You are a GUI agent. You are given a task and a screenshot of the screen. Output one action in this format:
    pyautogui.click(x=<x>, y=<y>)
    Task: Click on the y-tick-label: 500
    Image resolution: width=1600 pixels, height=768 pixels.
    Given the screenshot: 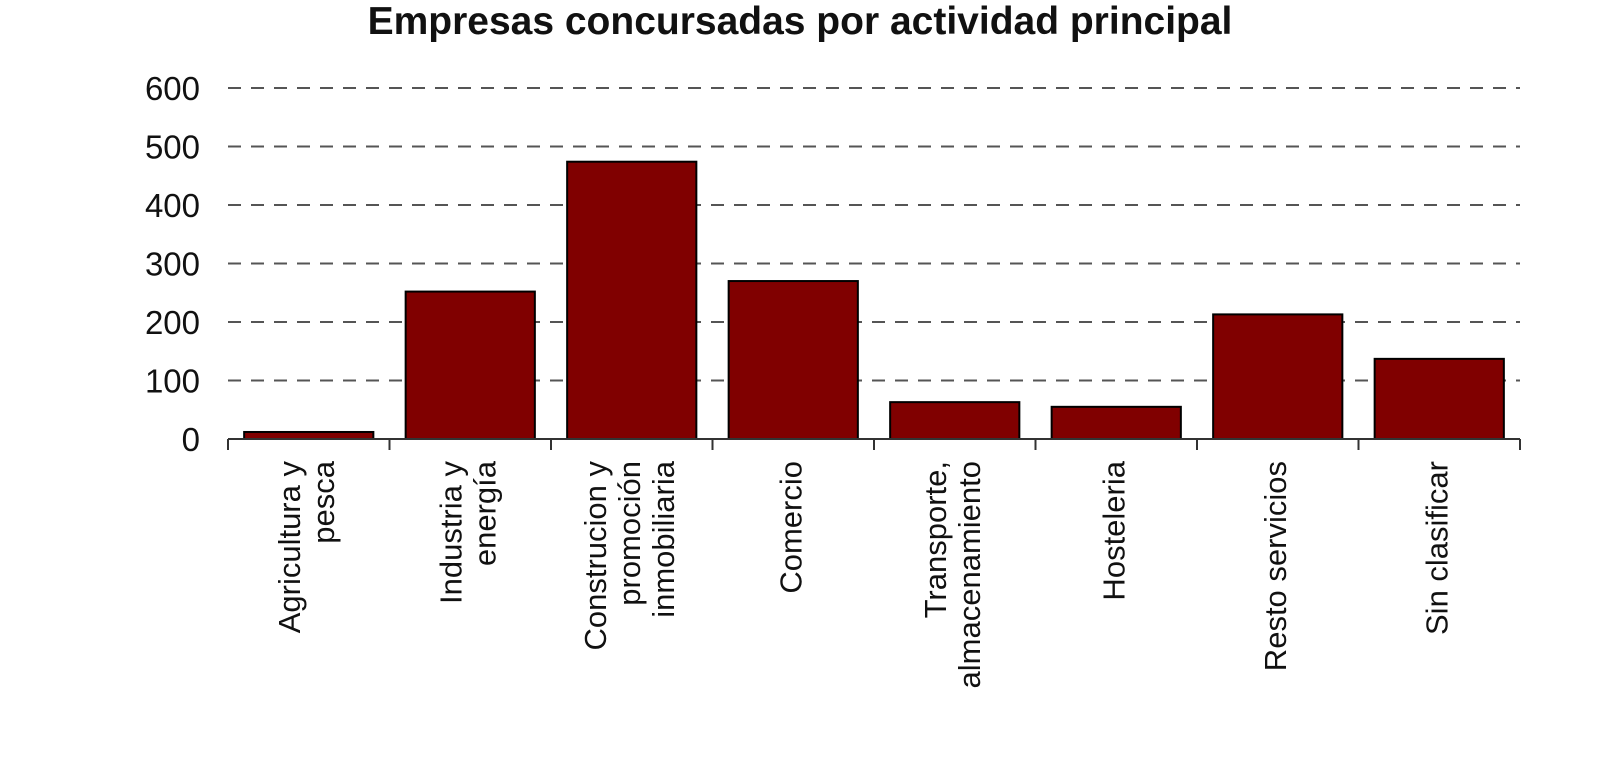 What is the action you would take?
    pyautogui.click(x=172, y=147)
    